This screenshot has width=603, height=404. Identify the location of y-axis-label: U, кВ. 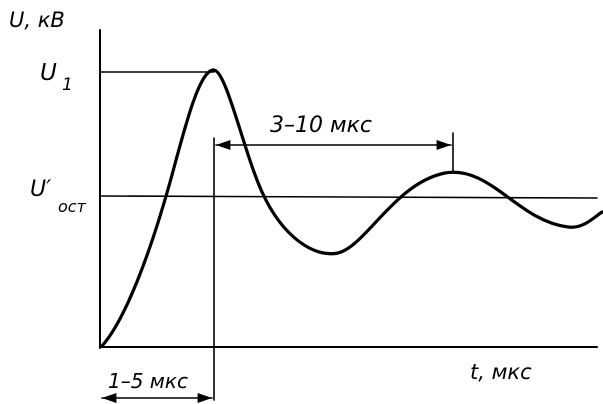
(37, 20).